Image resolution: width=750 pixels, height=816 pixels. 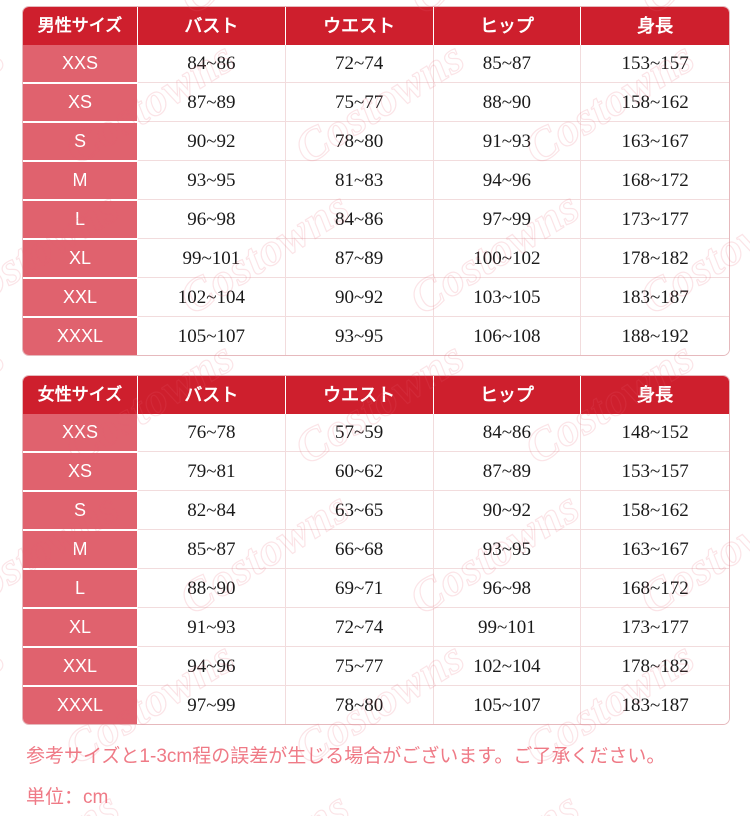 I want to click on measurement-cell-hip: 88~90, so click(x=507, y=101).